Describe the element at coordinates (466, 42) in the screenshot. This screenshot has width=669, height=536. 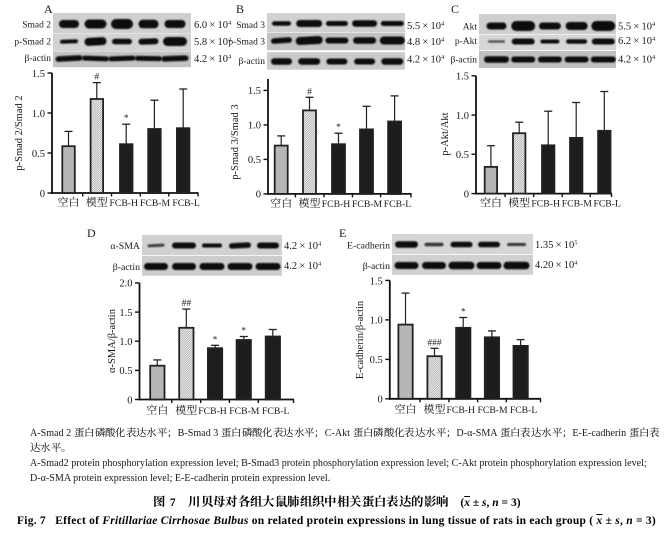
I see `svg-text: p-Akt` at that location.